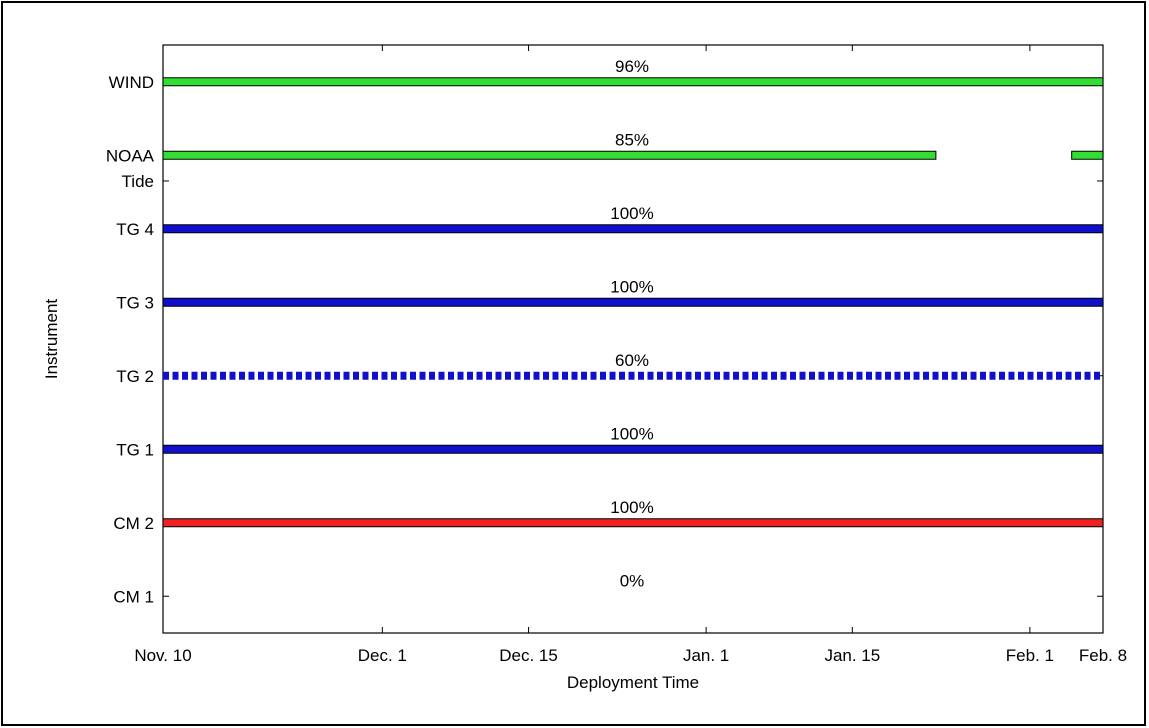 The image size is (1149, 728). I want to click on percent-label-wind: 96%, so click(632, 66).